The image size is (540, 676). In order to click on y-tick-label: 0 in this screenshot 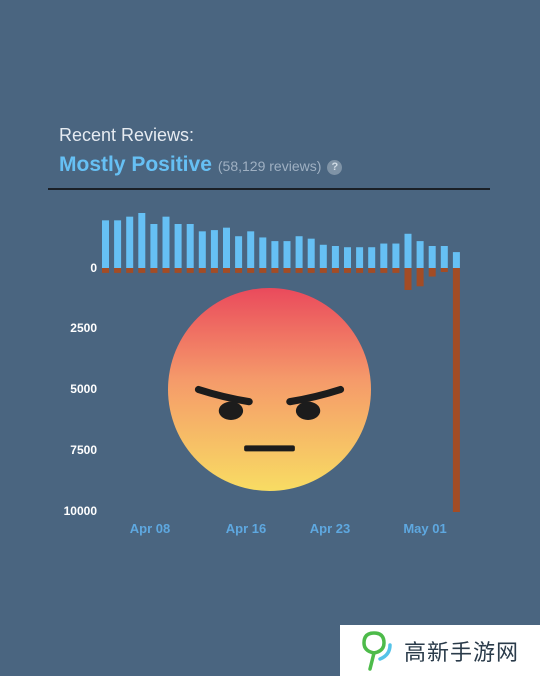, I will do `click(93, 268)`.